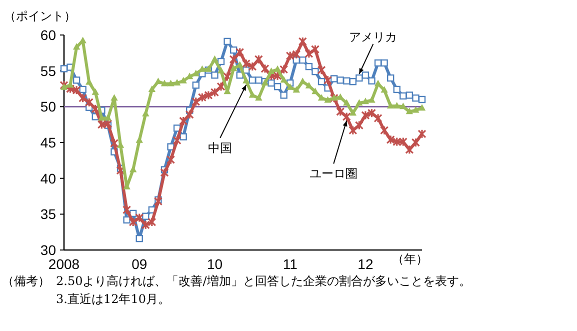  Describe the element at coordinates (40, 16) in the screenshot. I see `y-axis-title: （ポイント）` at that location.